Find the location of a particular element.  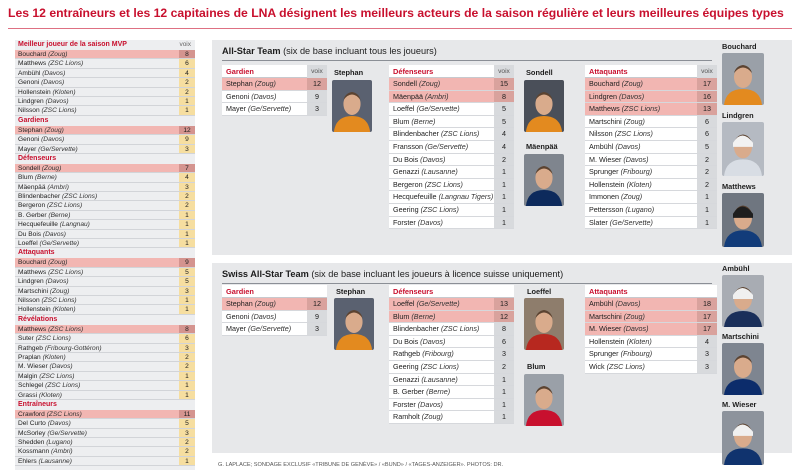

photo-label-ambuehl: Ambühl is located at coordinates (736, 268).